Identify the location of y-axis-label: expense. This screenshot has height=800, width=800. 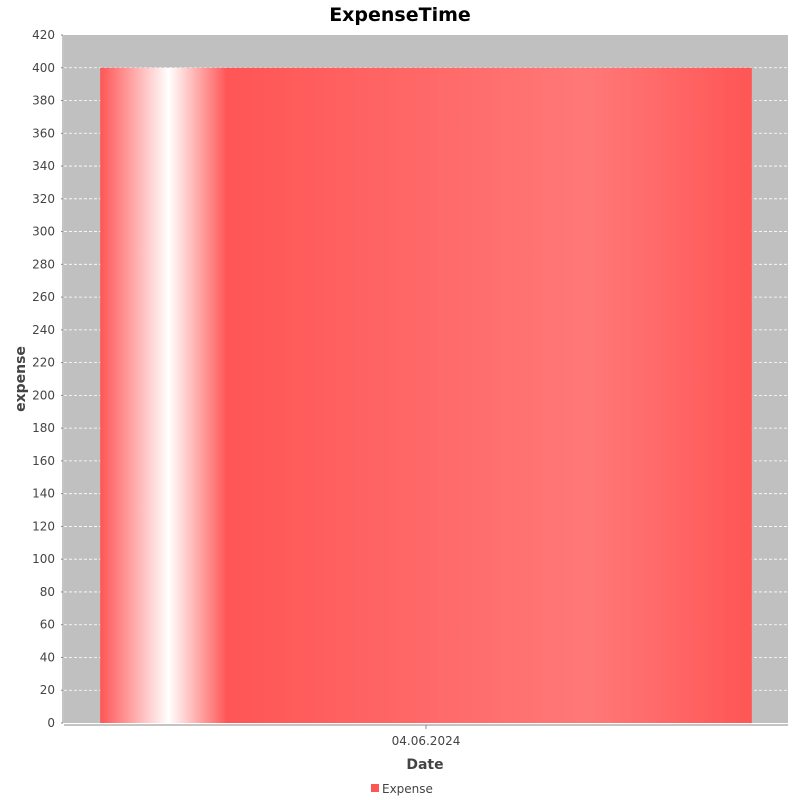
(21, 379).